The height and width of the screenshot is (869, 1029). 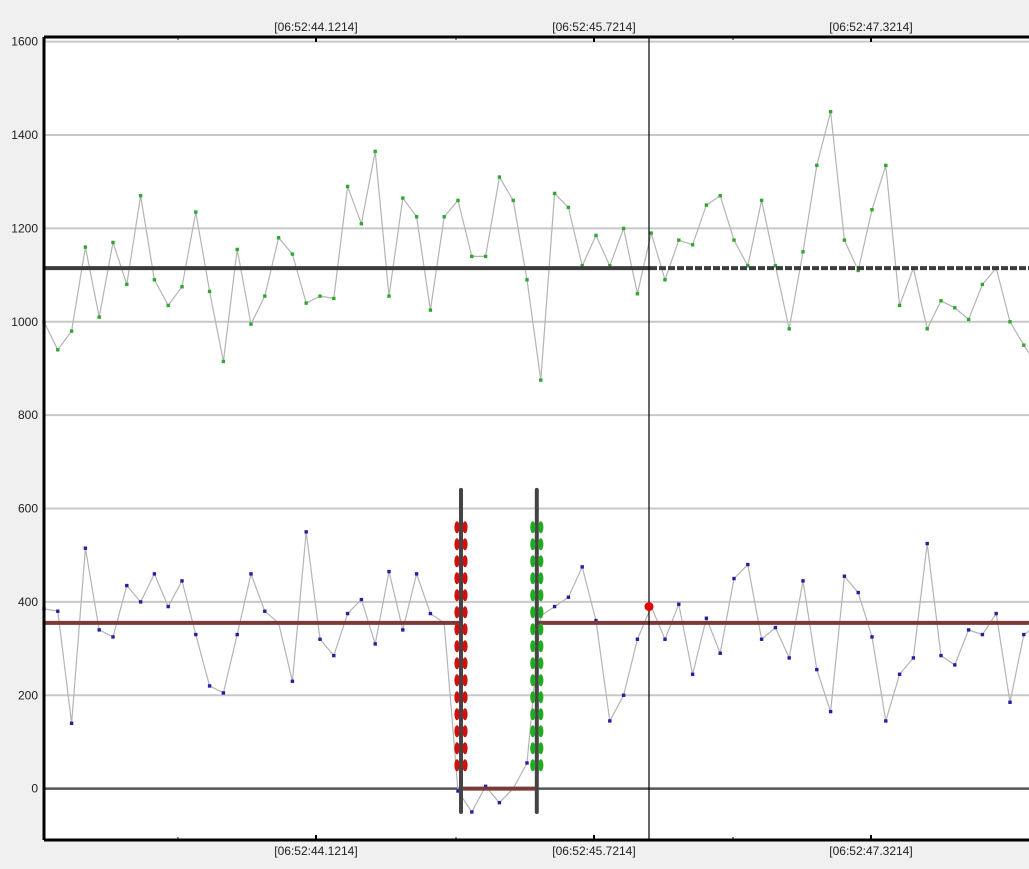 I want to click on cursor, so click(x=649, y=438).